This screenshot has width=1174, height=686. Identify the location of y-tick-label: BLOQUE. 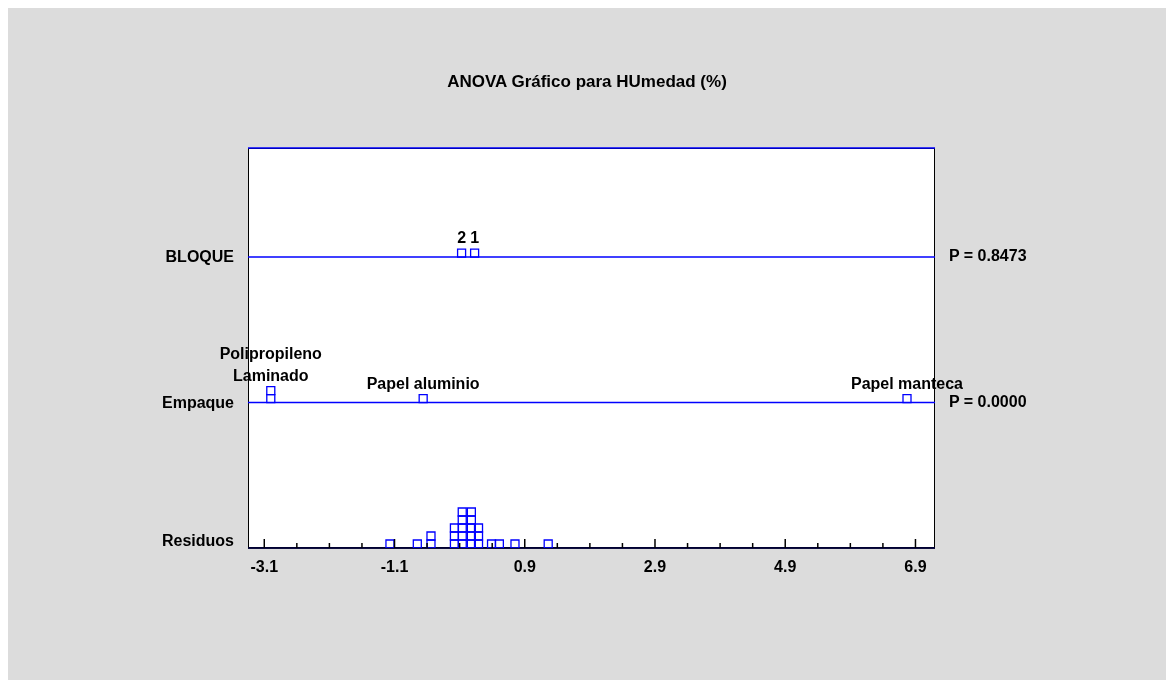
(200, 257).